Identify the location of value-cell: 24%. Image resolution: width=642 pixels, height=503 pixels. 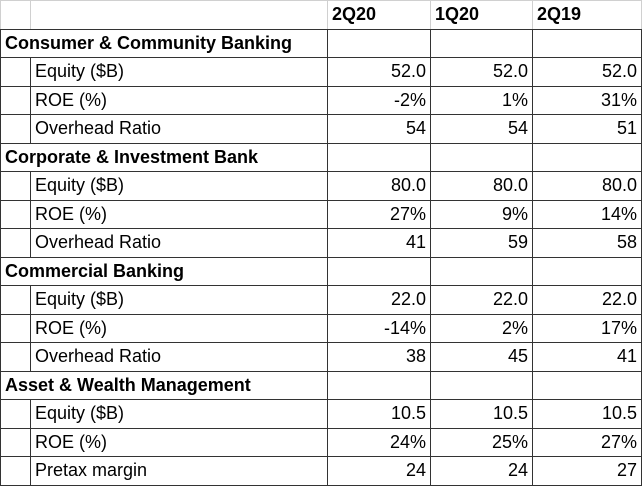
(379, 442).